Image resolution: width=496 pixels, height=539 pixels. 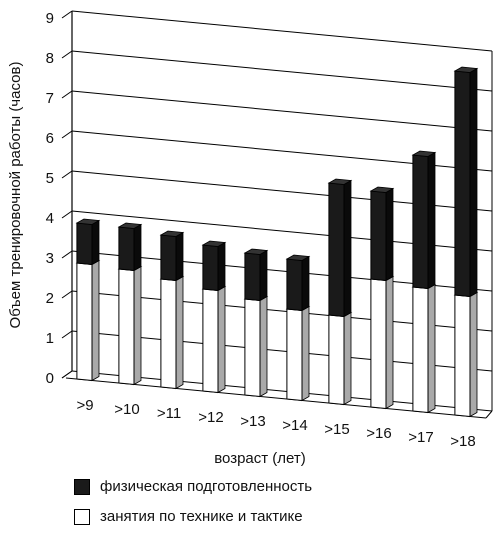 I want to click on y-axis-base, so click(x=67, y=374).